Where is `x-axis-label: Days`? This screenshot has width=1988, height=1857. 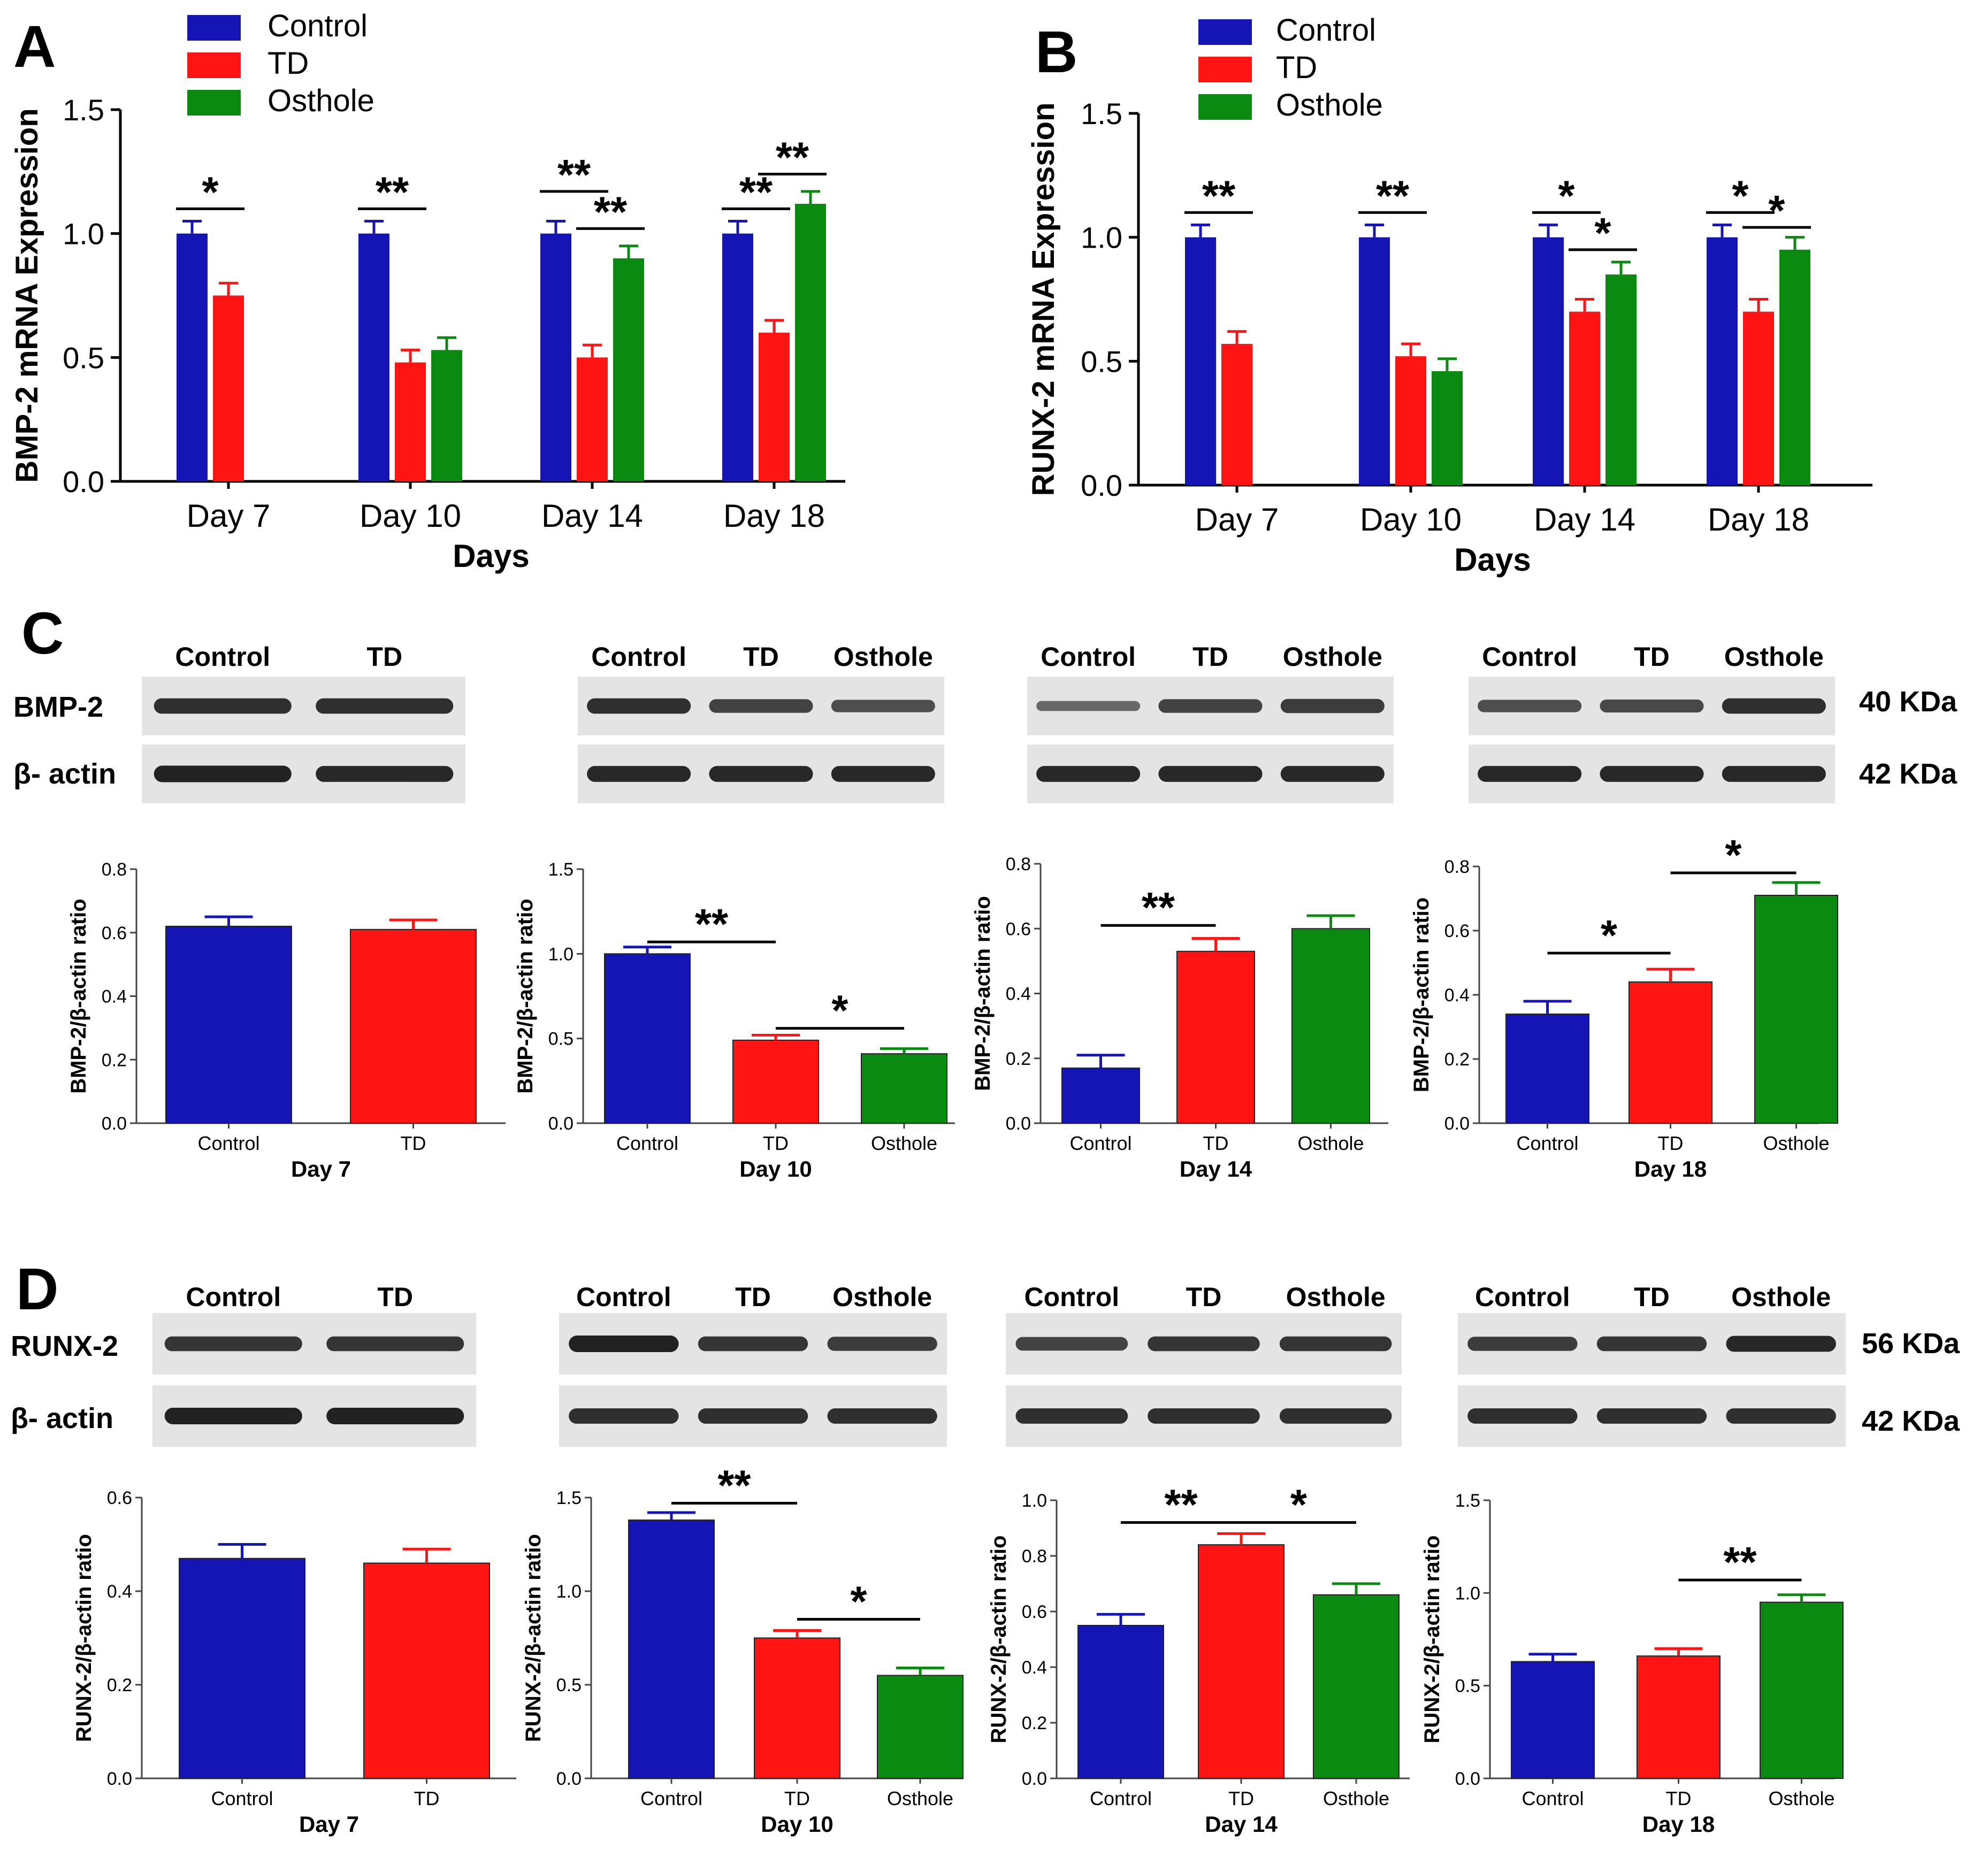
x-axis-label: Days is located at coordinates (491, 556).